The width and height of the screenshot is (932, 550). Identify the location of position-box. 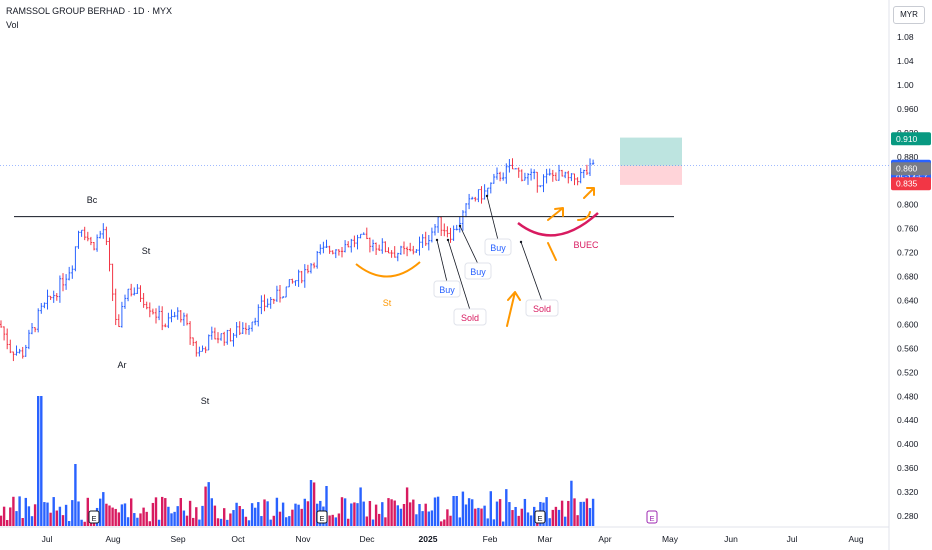
(651, 161).